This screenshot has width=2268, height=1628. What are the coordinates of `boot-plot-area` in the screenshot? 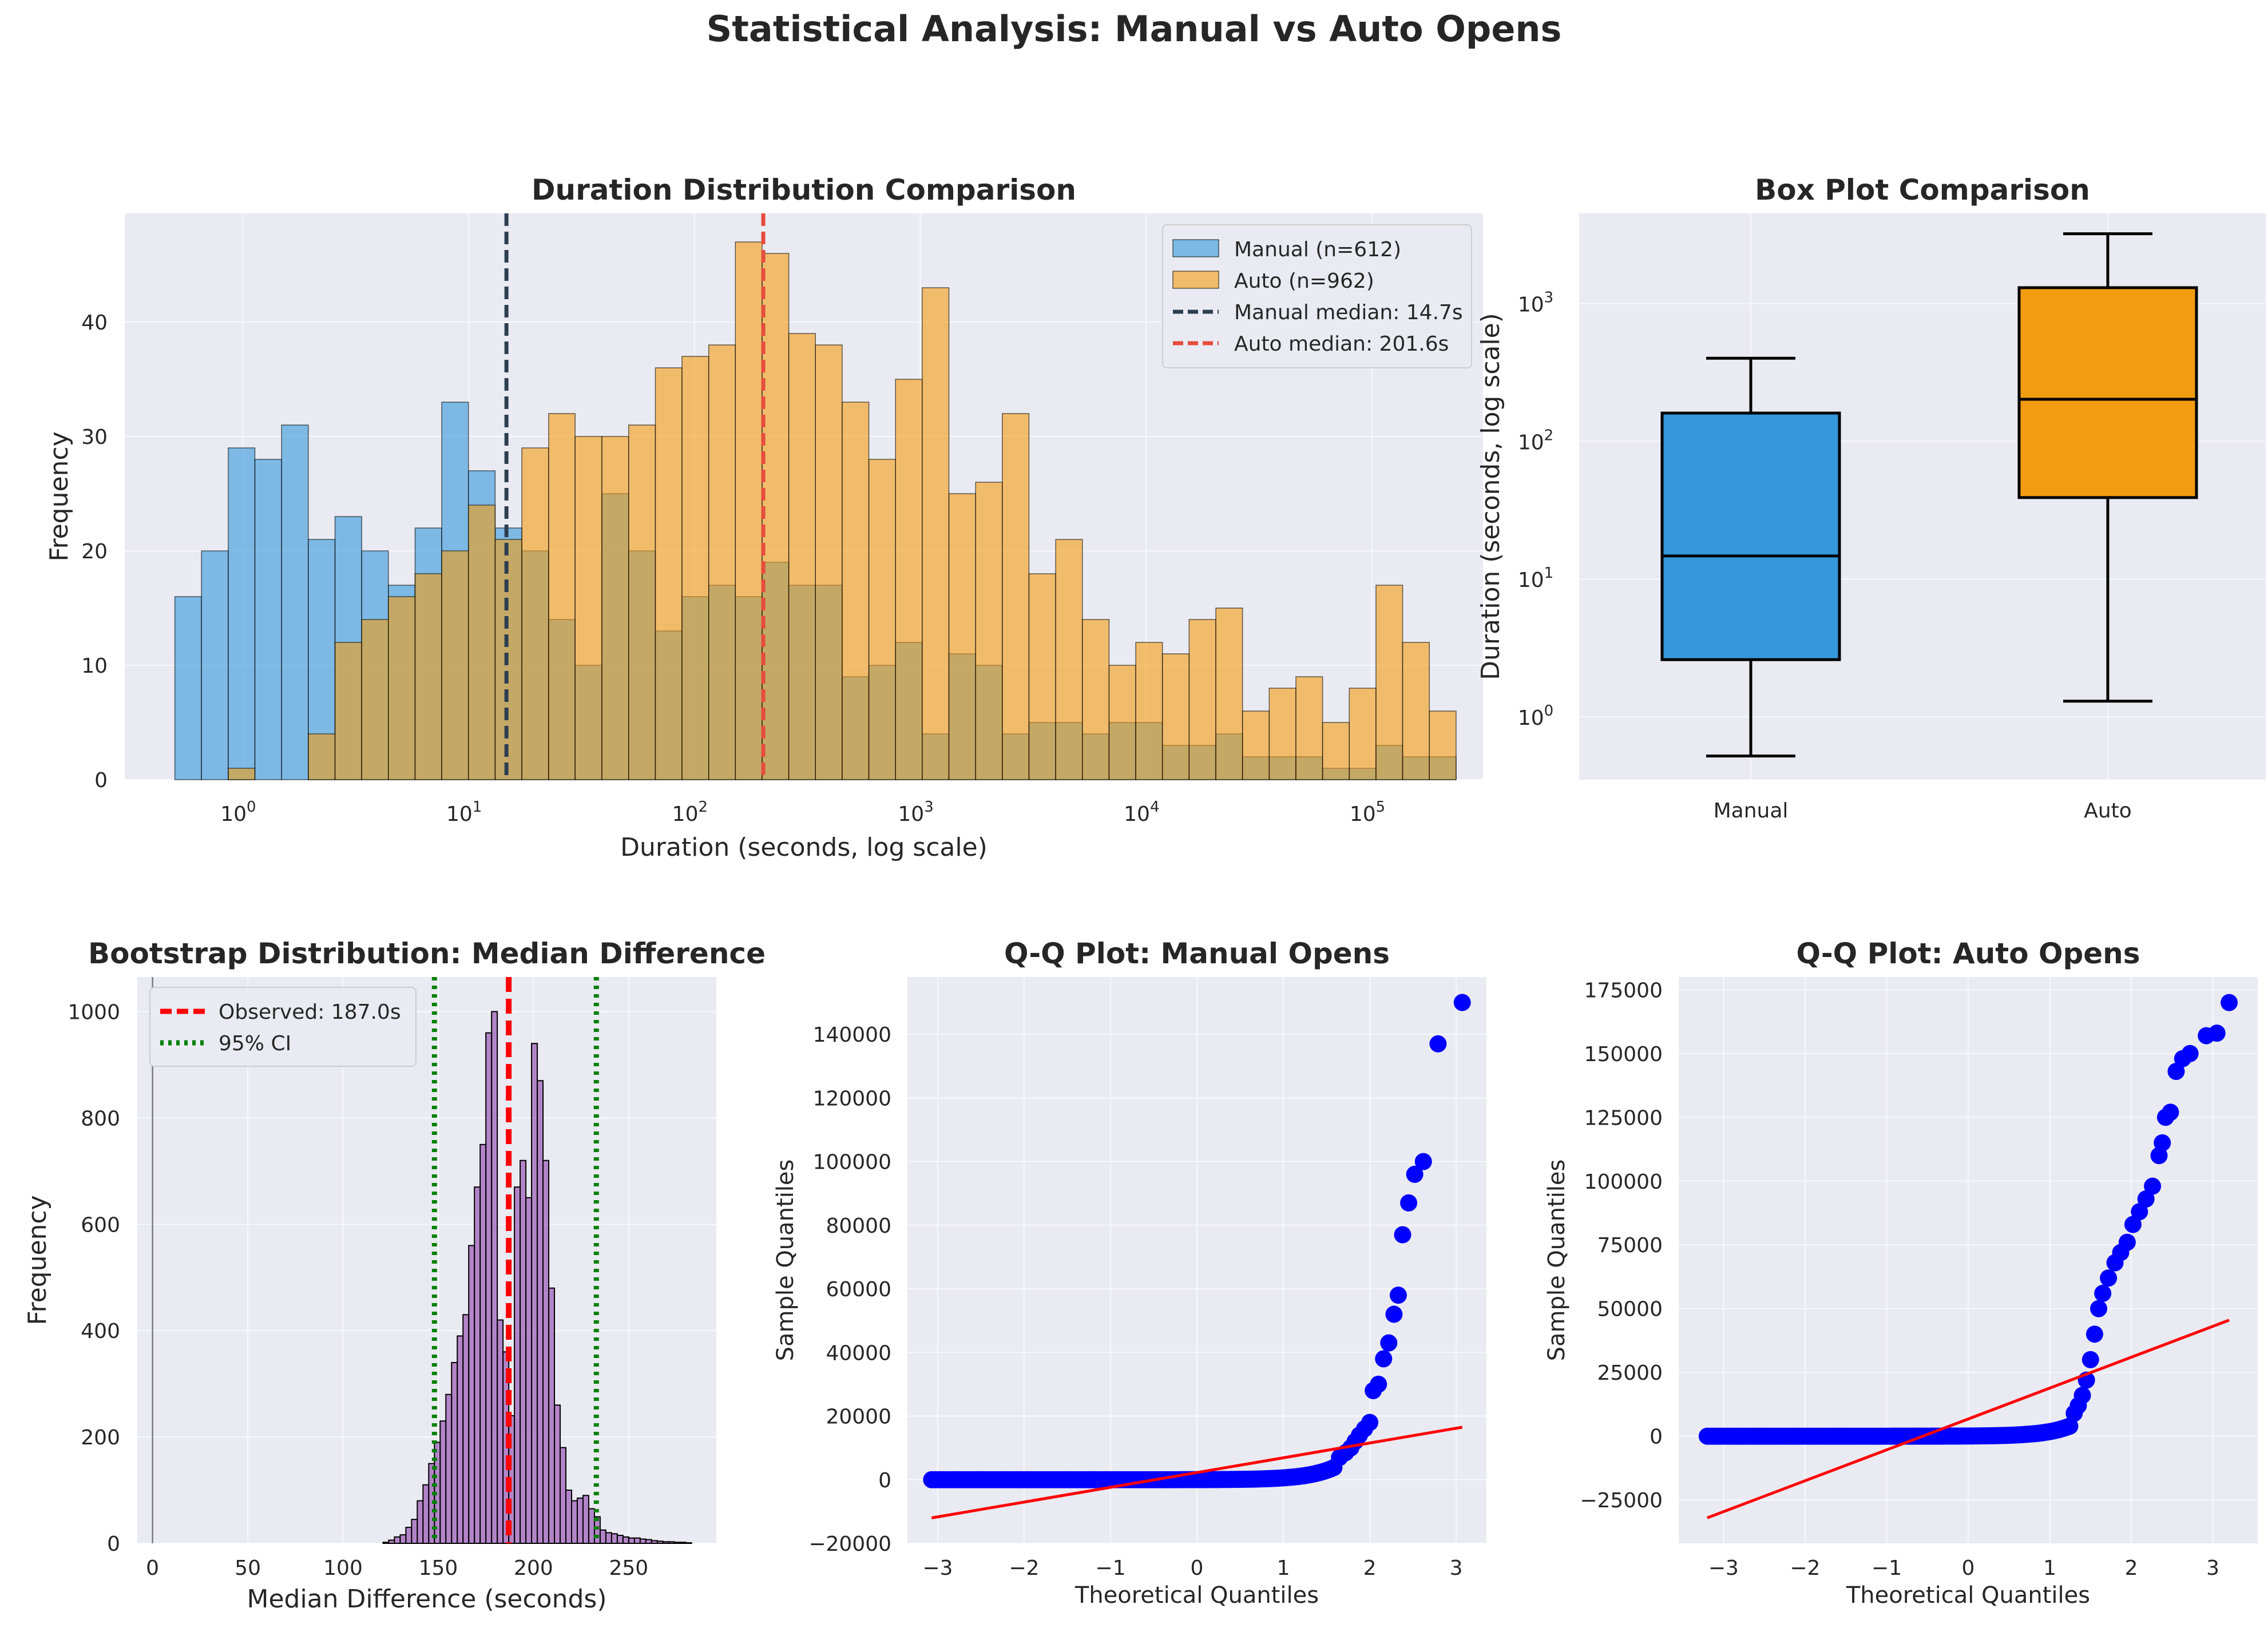 It's located at (426, 1260).